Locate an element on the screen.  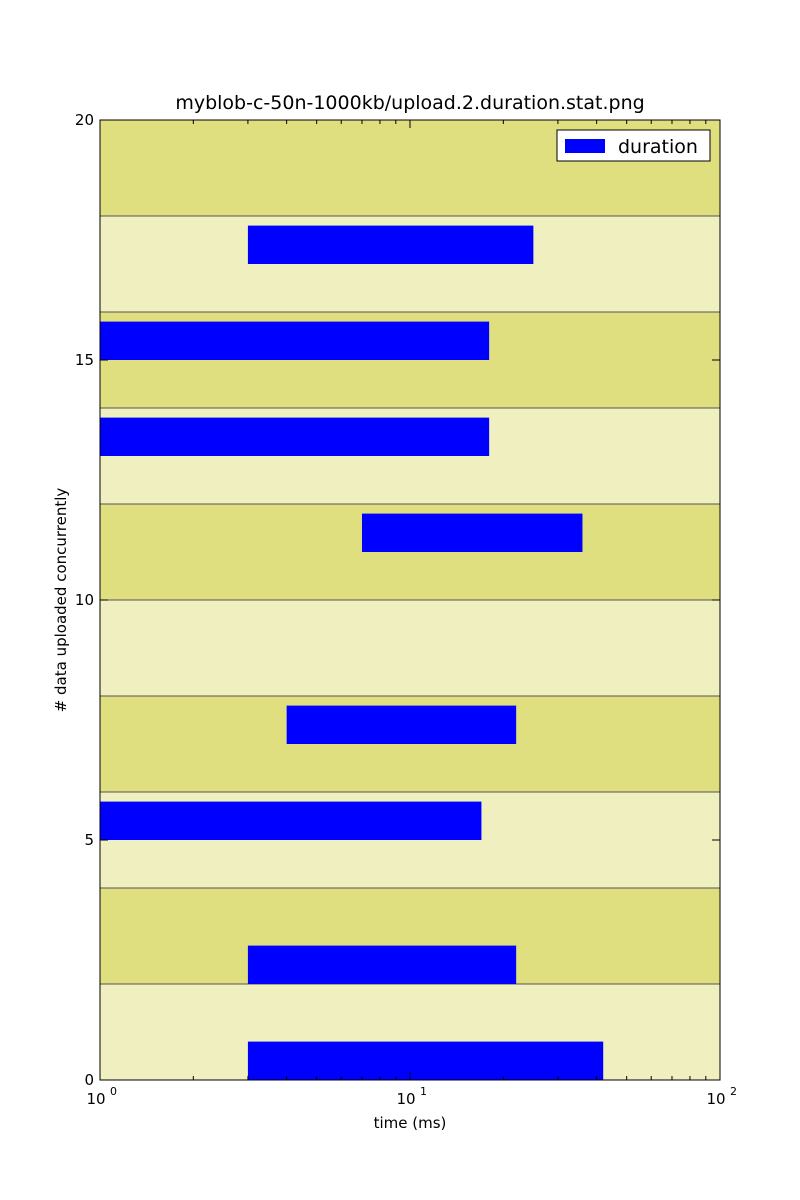
y-tick-label: 5 is located at coordinates (89, 840).